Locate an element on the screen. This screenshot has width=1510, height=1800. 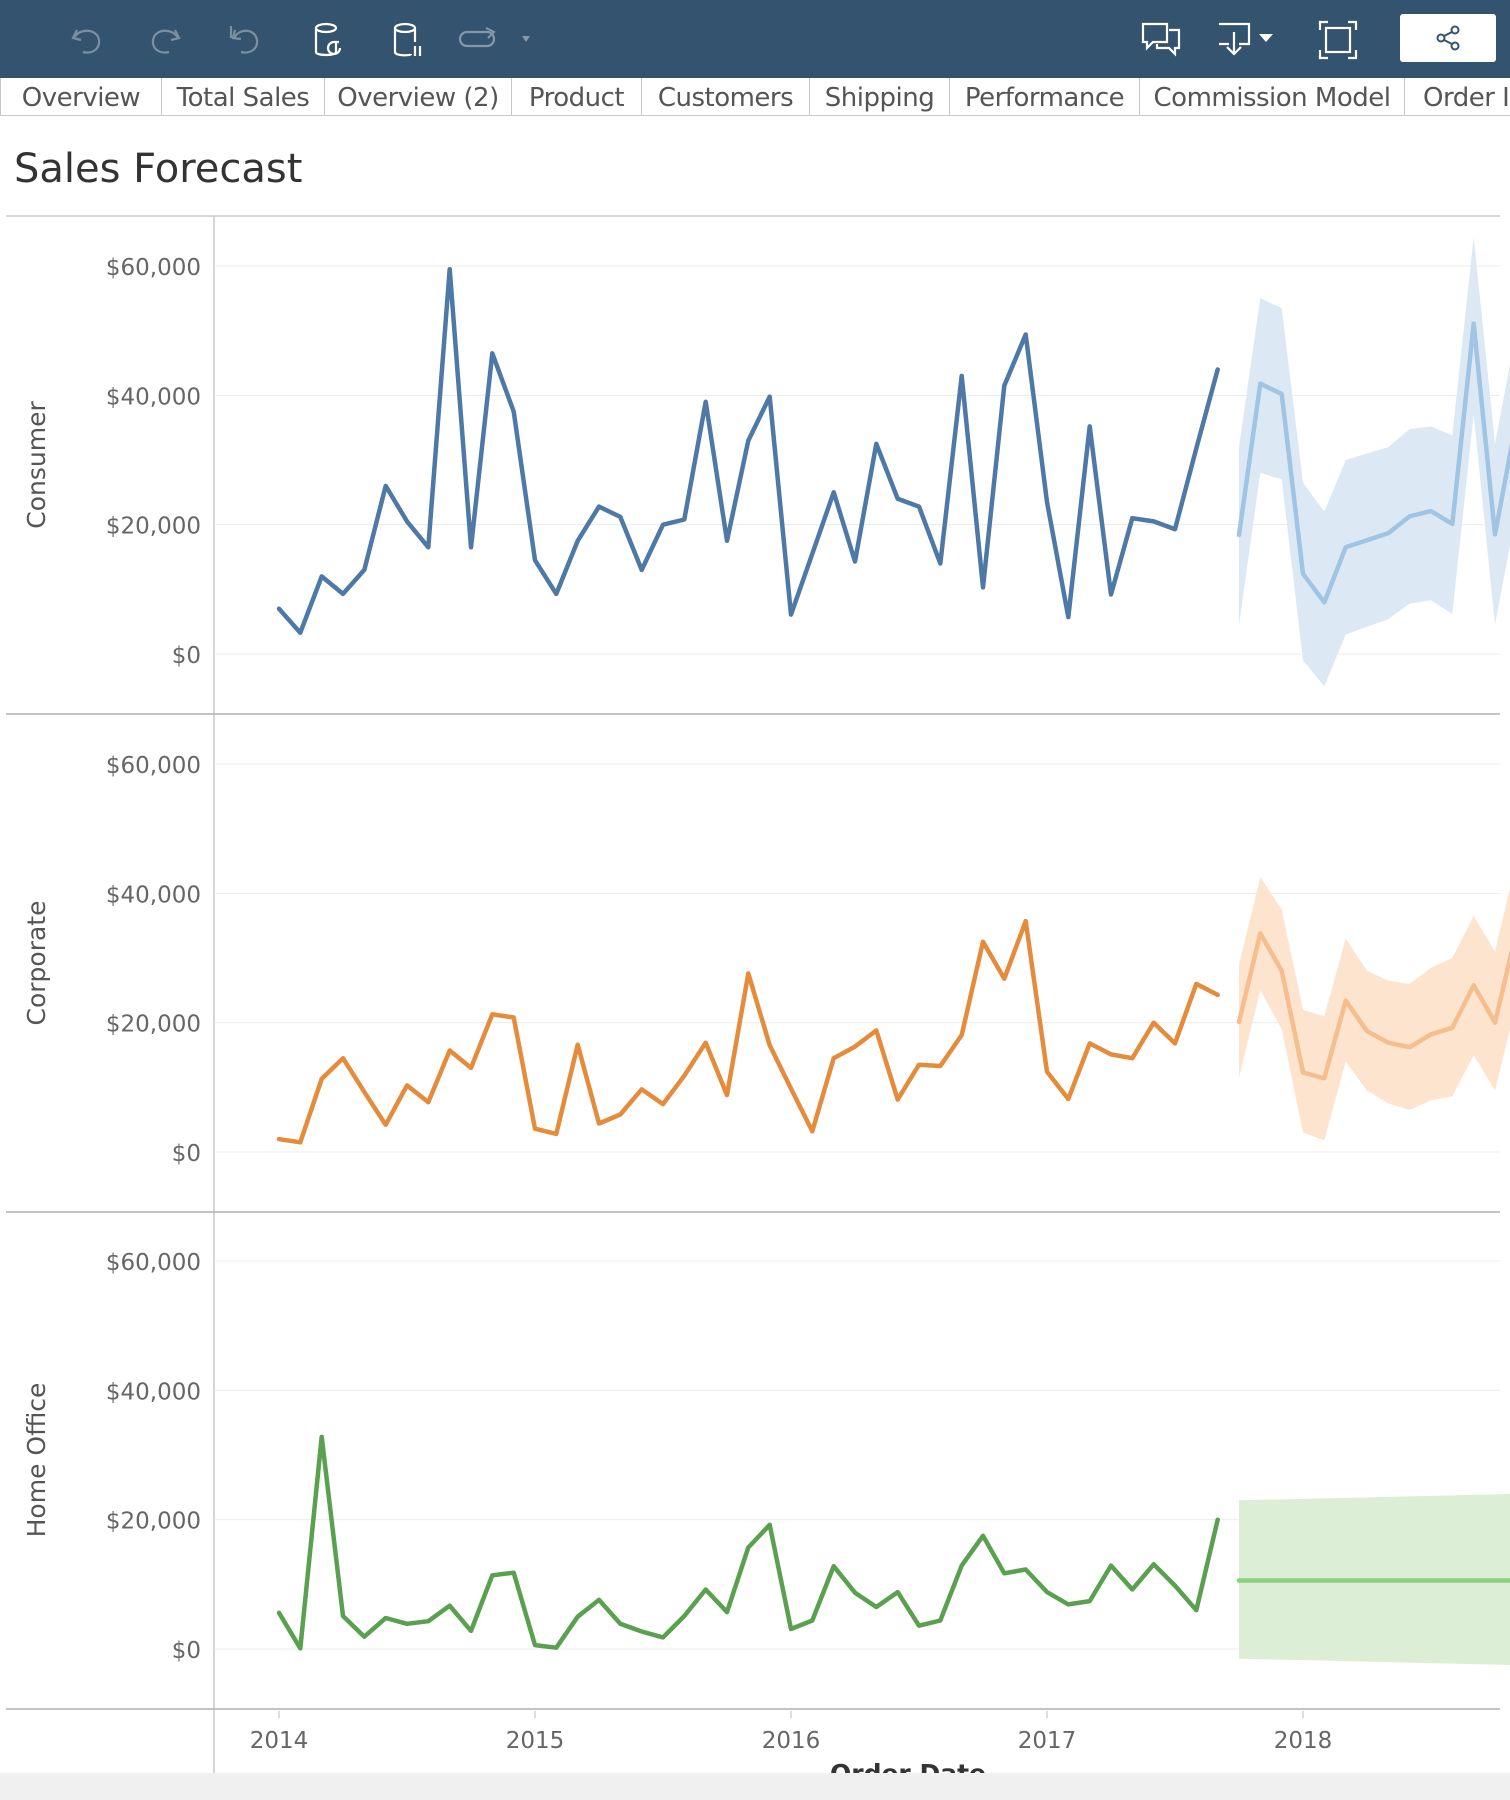
corporate-y-tick-label: $0 is located at coordinates (186, 1154).